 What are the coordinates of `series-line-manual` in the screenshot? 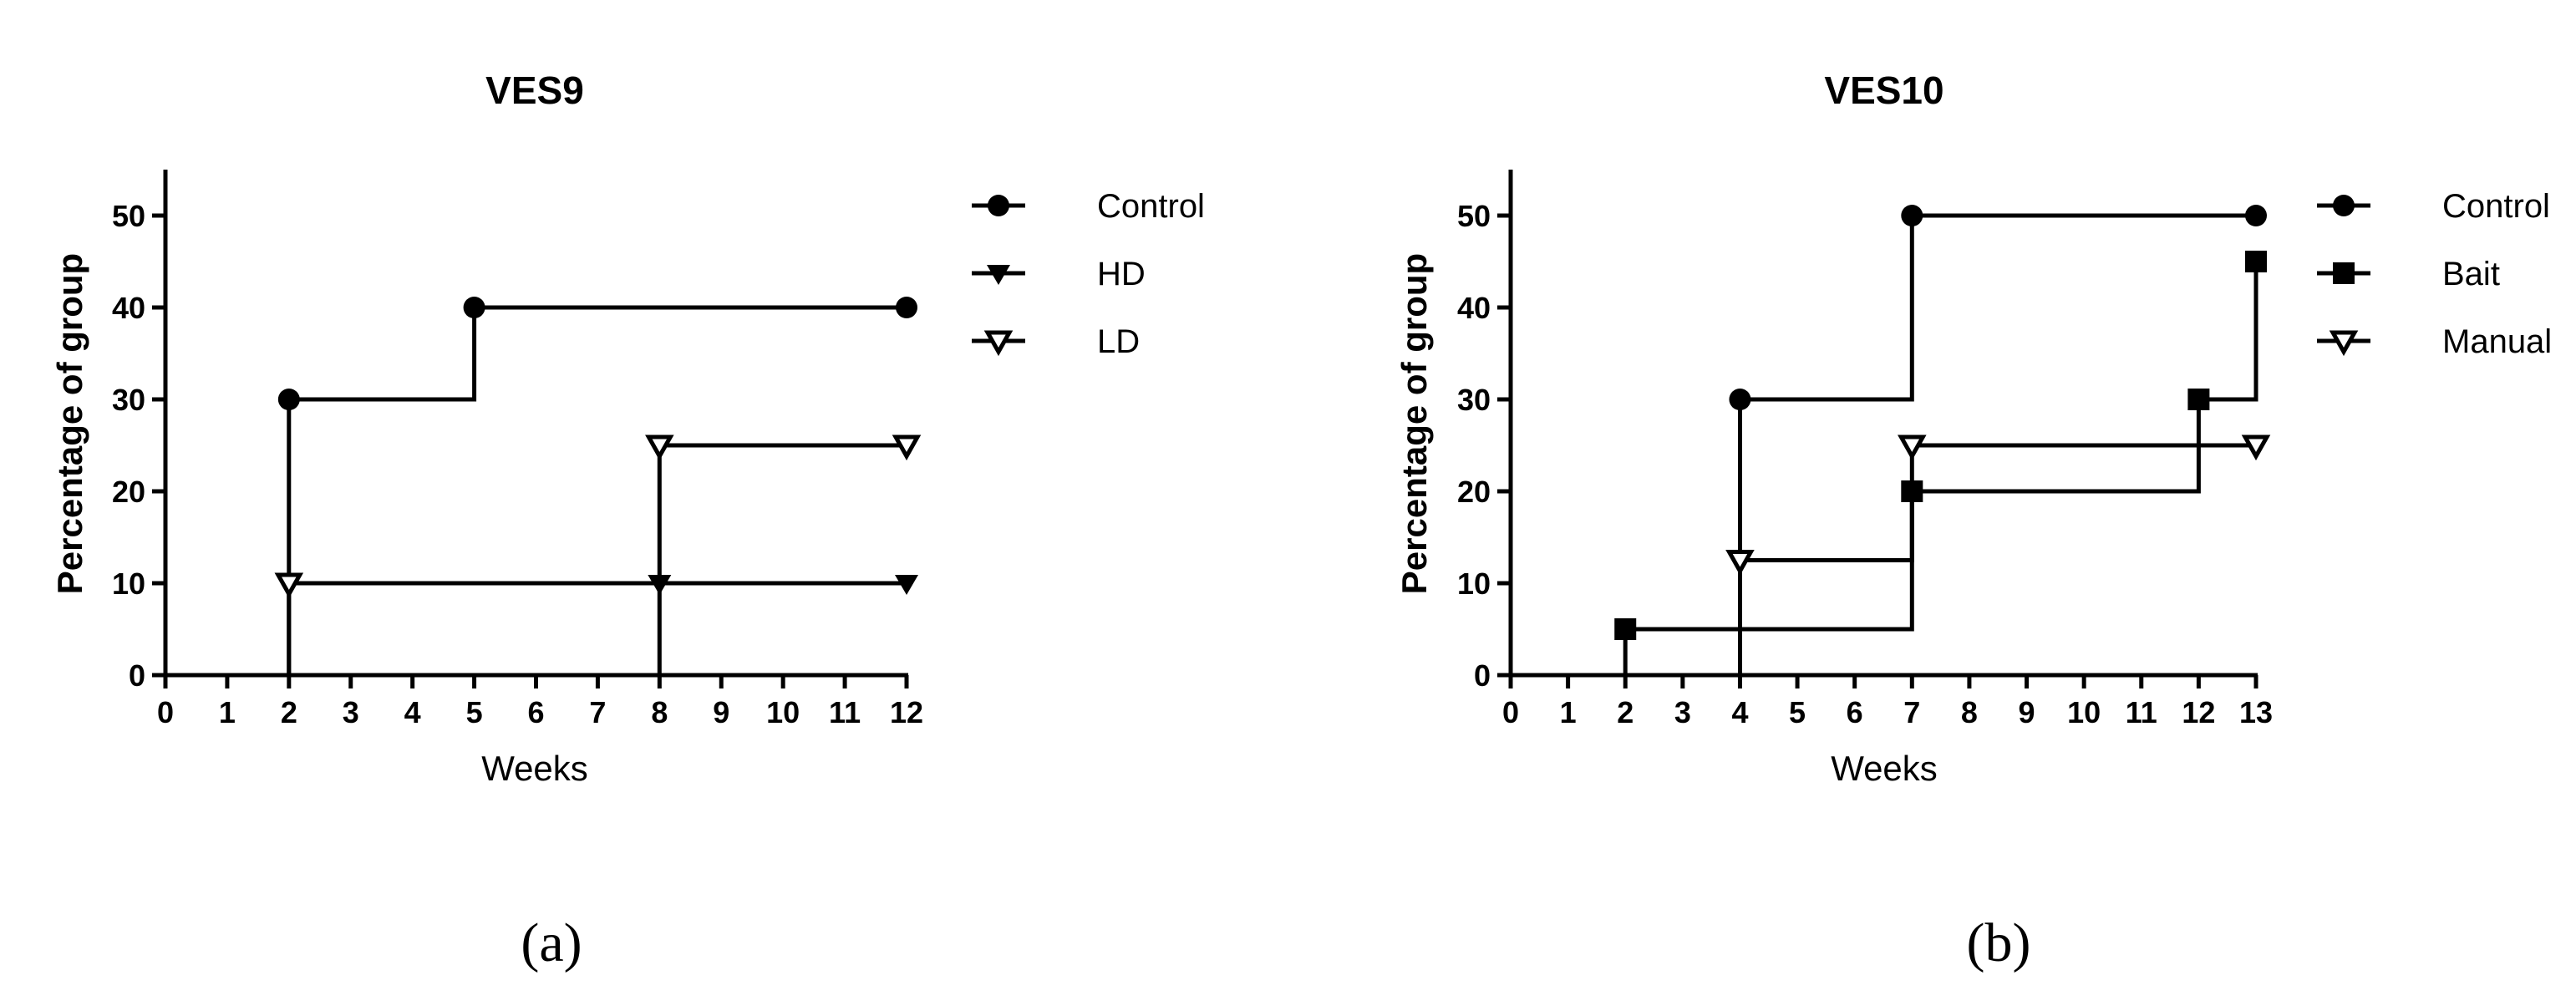 It's located at (1998, 502).